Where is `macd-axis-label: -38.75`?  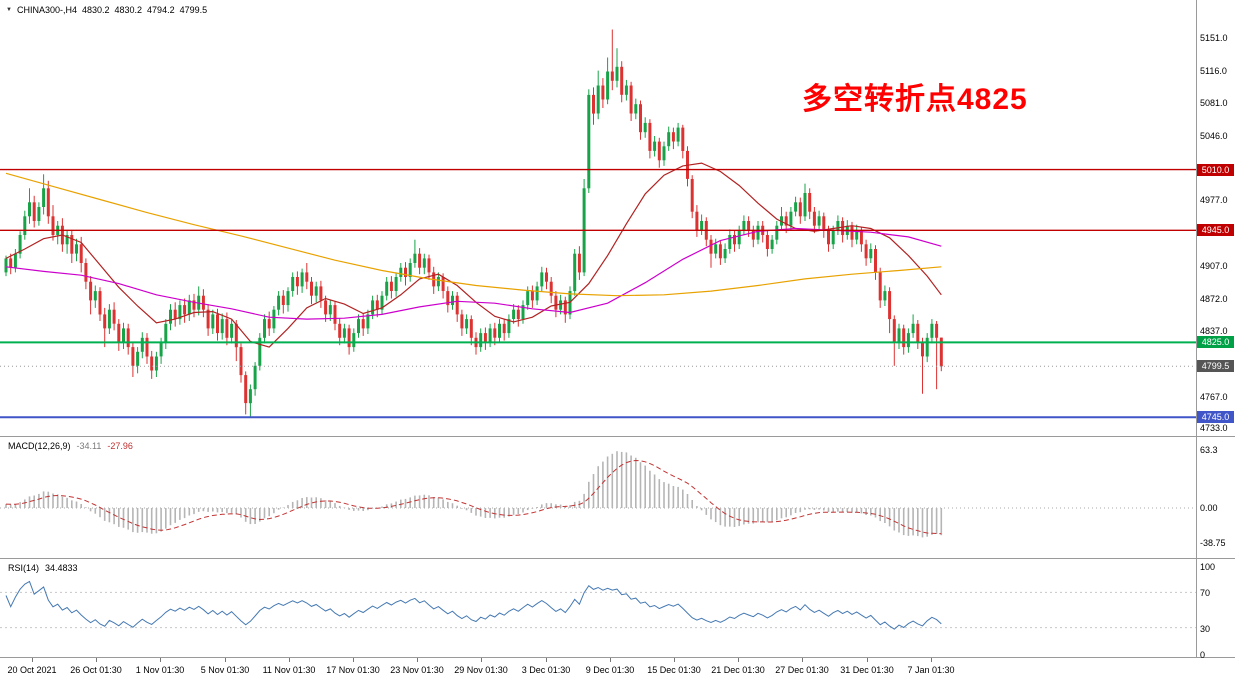
macd-axis-label: -38.75 is located at coordinates (1213, 543).